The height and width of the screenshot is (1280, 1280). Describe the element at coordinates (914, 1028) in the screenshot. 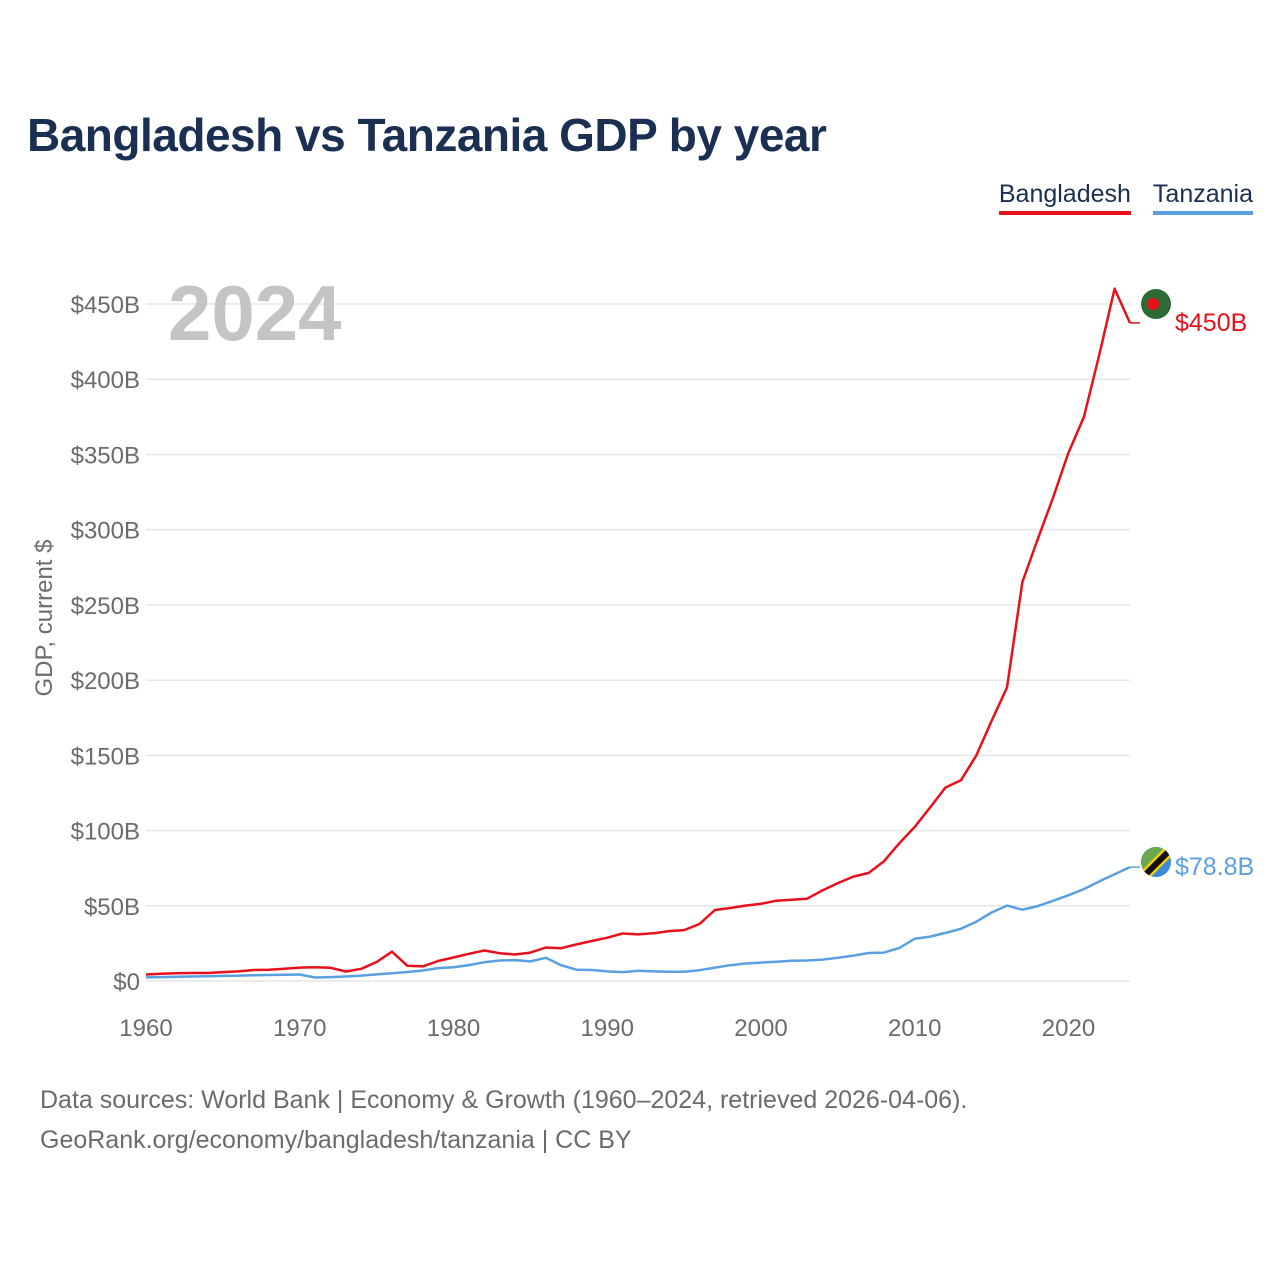

I see `x-tick-label: 2010` at that location.